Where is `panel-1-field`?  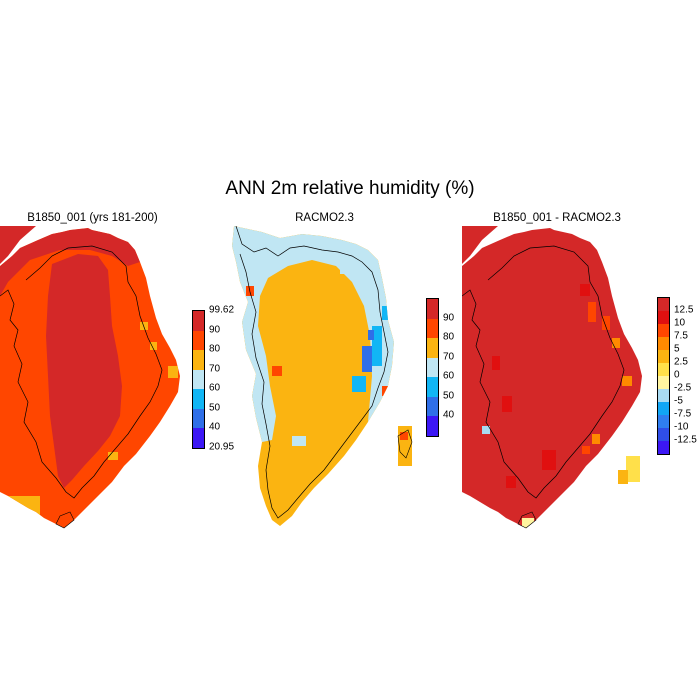
panel-1-field is located at coordinates (90, 378).